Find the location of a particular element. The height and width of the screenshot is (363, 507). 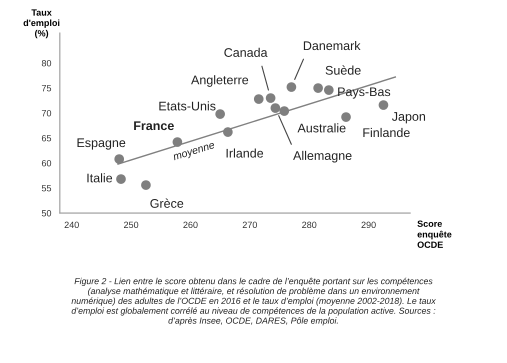

annotation: Angleterre is located at coordinates (219, 81).